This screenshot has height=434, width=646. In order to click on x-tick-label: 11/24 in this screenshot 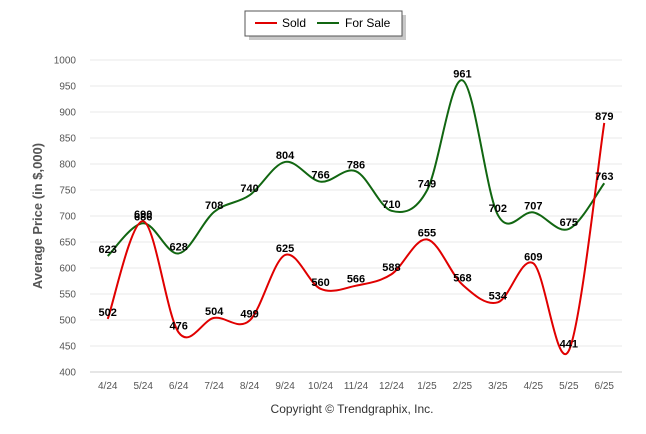, I will do `click(356, 386)`.